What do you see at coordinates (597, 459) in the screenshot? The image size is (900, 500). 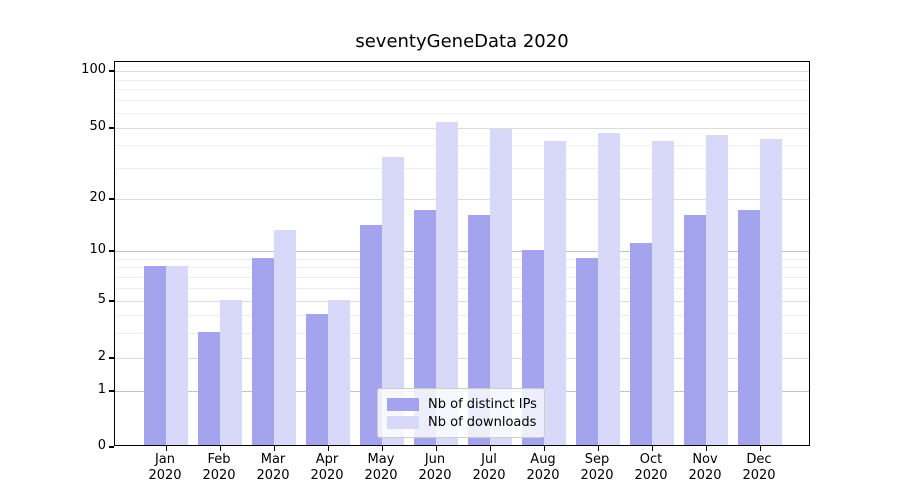 I see `x-tick-label-month: Sep` at bounding box center [597, 459].